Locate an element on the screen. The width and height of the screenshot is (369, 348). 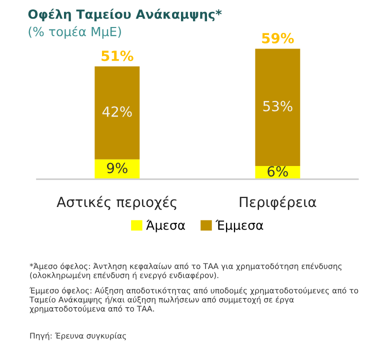
total-label: 51% is located at coordinates (118, 56).